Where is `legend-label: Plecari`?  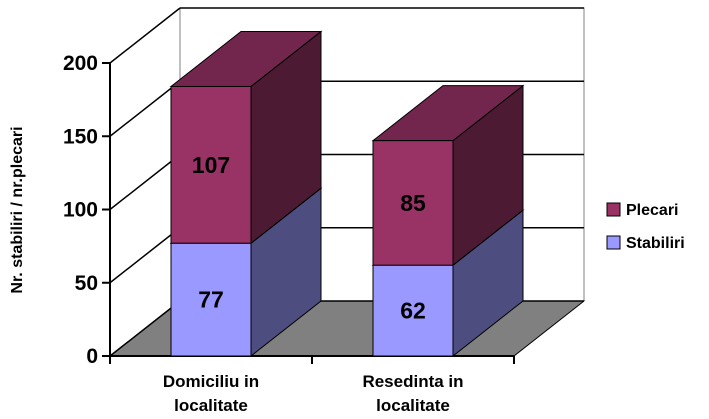
legend-label: Plecari is located at coordinates (652, 210).